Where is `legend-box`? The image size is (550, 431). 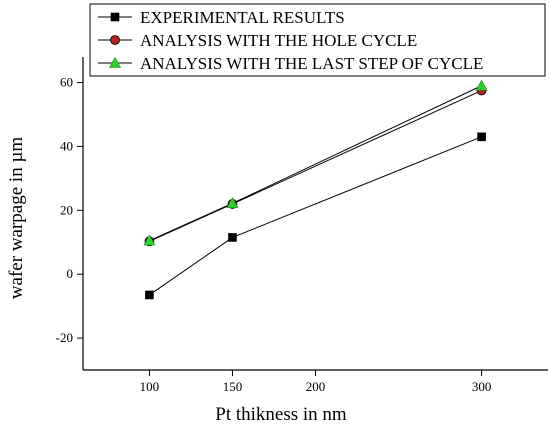 legend-box is located at coordinates (317, 40).